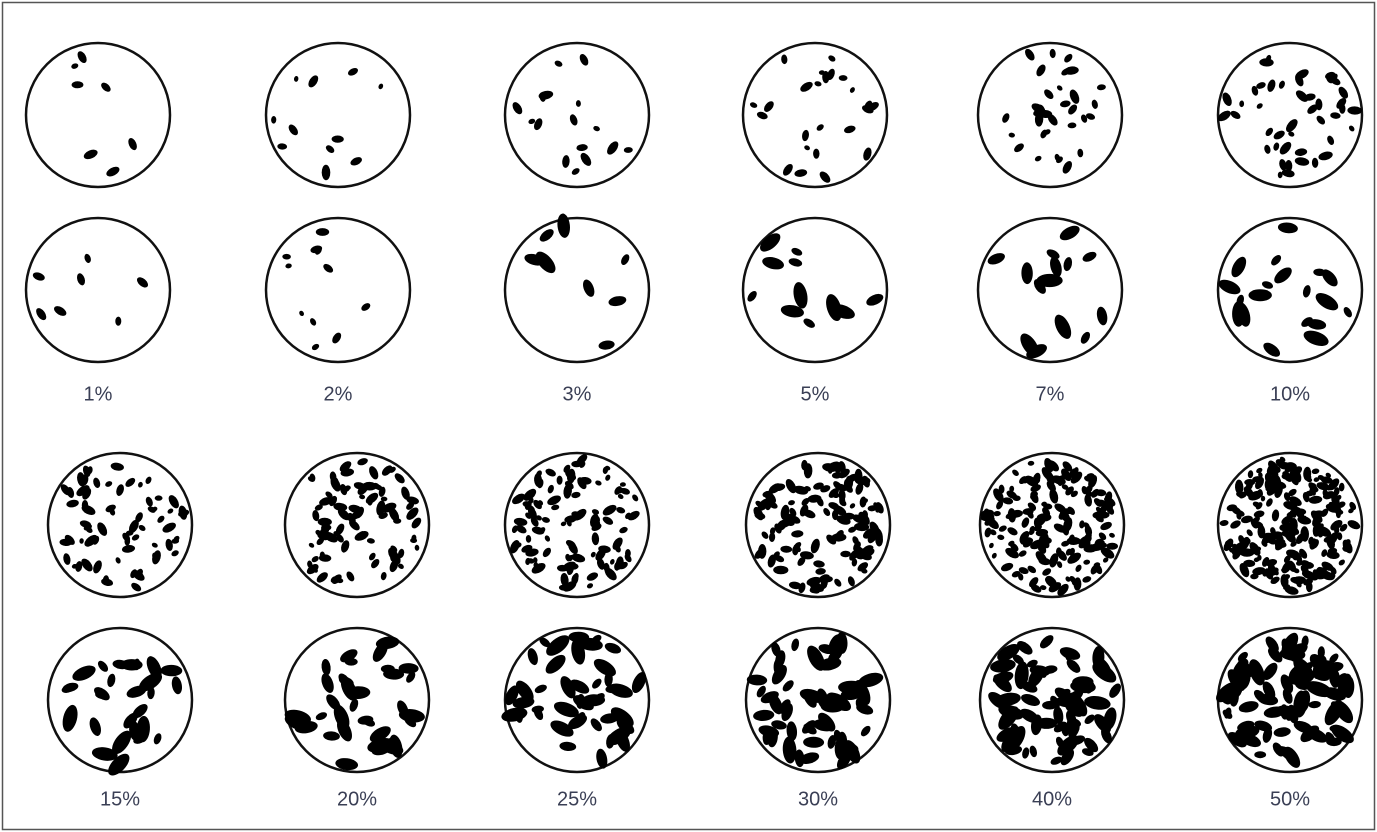  Describe the element at coordinates (1290, 799) in the screenshot. I see `percent-label: 50%` at that location.